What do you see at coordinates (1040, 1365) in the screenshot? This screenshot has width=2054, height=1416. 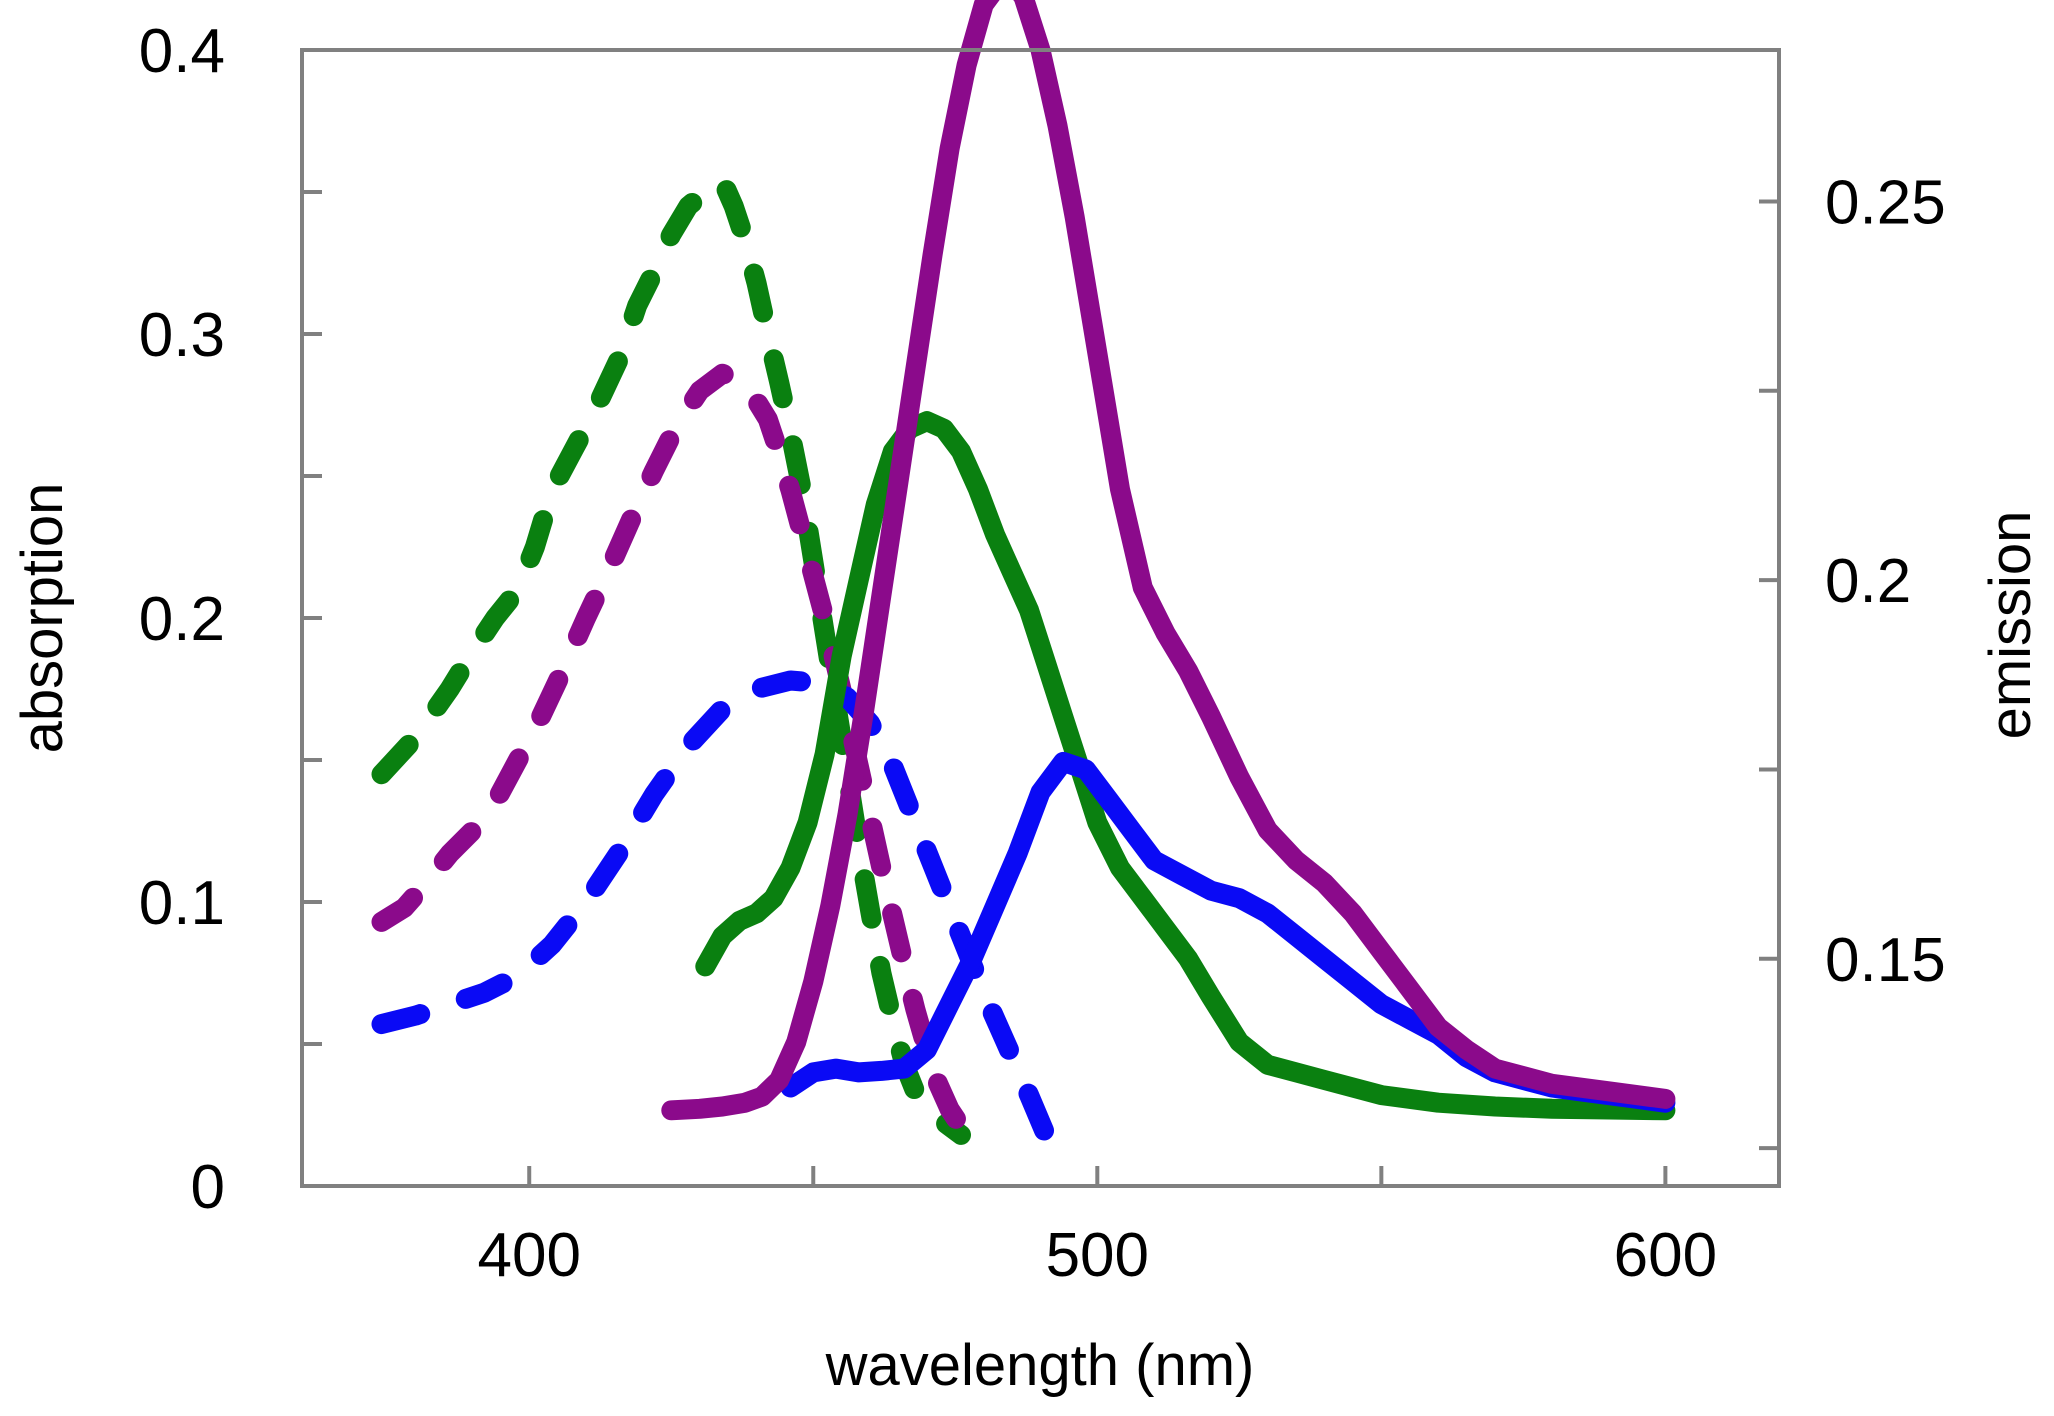 I see `x-axis-label: wavelength (nm)` at bounding box center [1040, 1365].